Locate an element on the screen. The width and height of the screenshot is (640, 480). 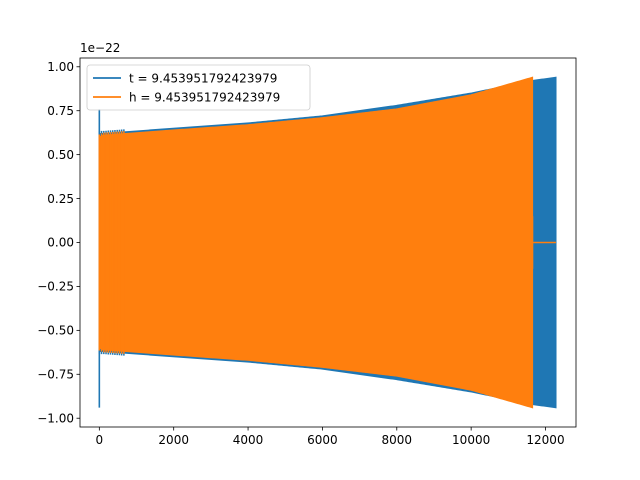
x-tick-label: 2000 is located at coordinates (173, 440).